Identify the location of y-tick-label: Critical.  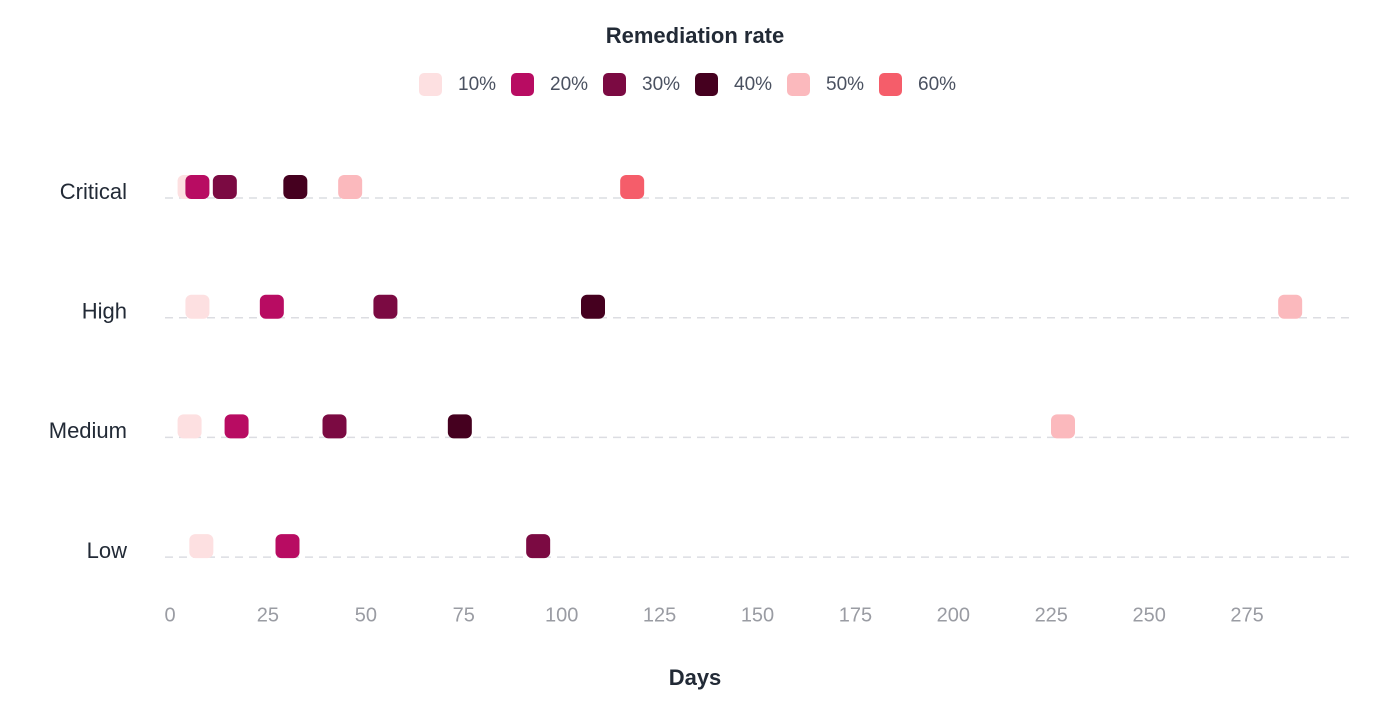
(93, 191).